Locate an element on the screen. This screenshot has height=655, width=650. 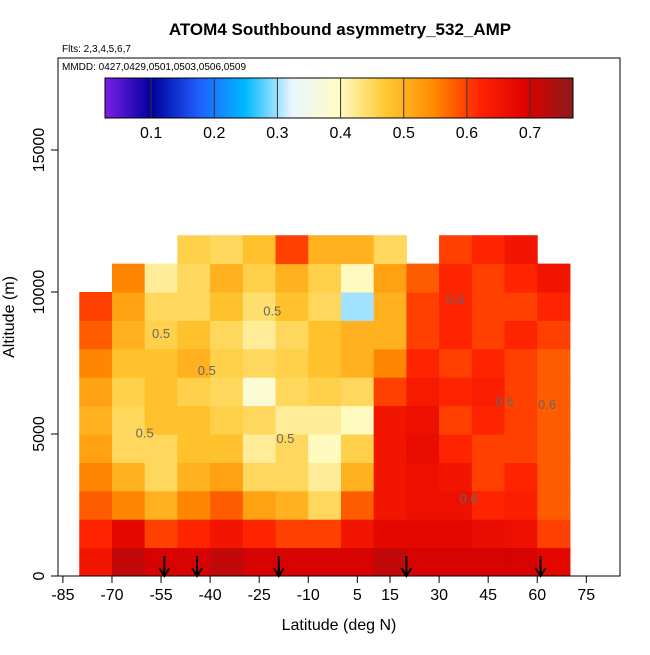
x-axis-label: Latitude (deg N) is located at coordinates (339, 625).